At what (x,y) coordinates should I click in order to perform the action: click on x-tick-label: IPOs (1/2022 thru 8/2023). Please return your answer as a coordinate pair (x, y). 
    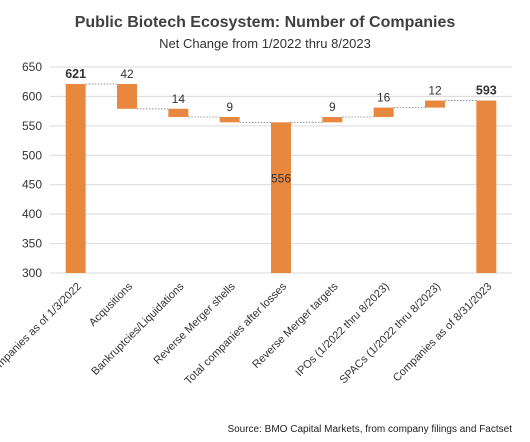
    Looking at the image, I should click on (342, 330).